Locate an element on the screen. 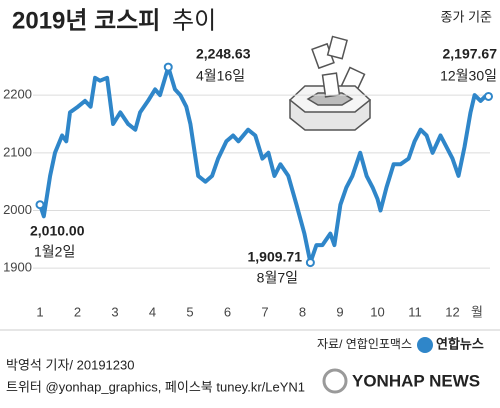 The height and width of the screenshot is (408, 500). annotation-value: 2,010.00 is located at coordinates (57, 231).